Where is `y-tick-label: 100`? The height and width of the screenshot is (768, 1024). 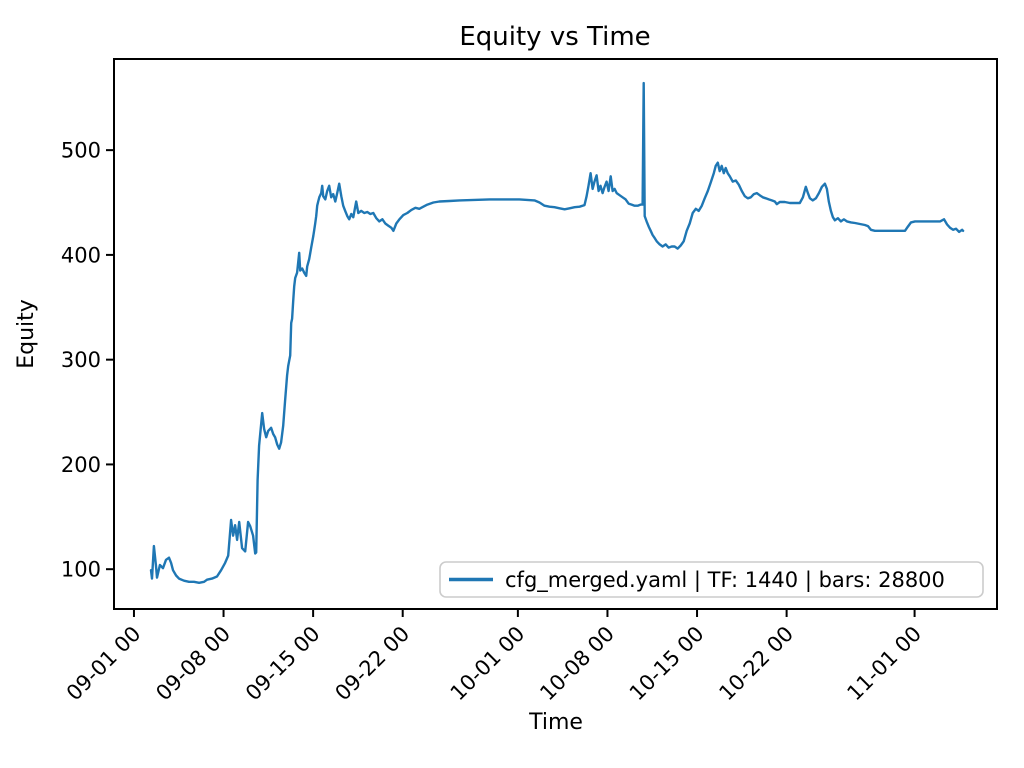 y-tick-label: 100 is located at coordinates (81, 570).